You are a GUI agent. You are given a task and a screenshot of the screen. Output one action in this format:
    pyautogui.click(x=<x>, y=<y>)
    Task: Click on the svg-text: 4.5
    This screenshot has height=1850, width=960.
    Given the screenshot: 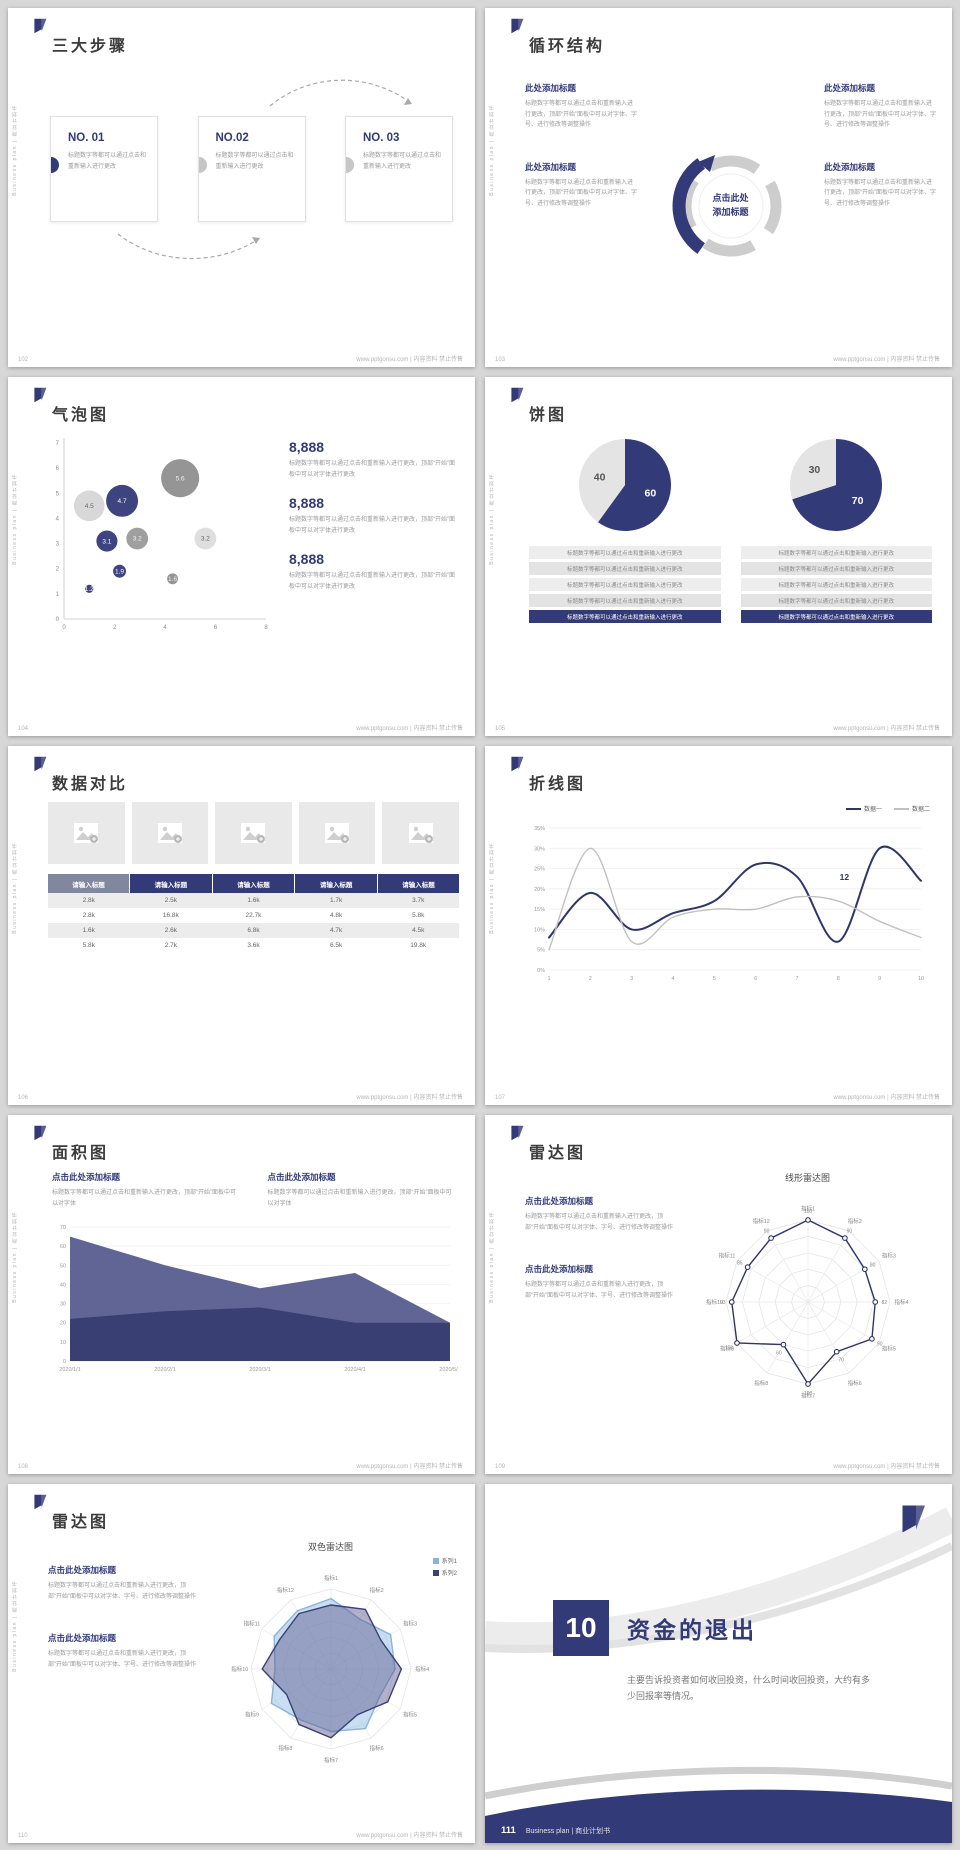 What is the action you would take?
    pyautogui.click(x=89, y=506)
    